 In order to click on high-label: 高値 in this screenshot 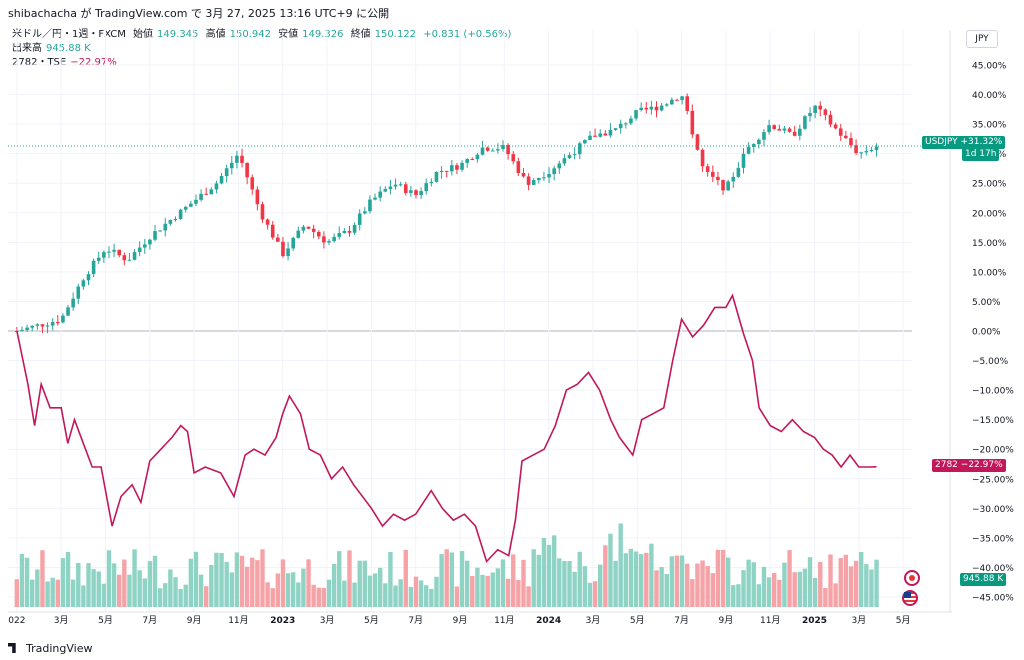, I will do `click(215, 34)`.